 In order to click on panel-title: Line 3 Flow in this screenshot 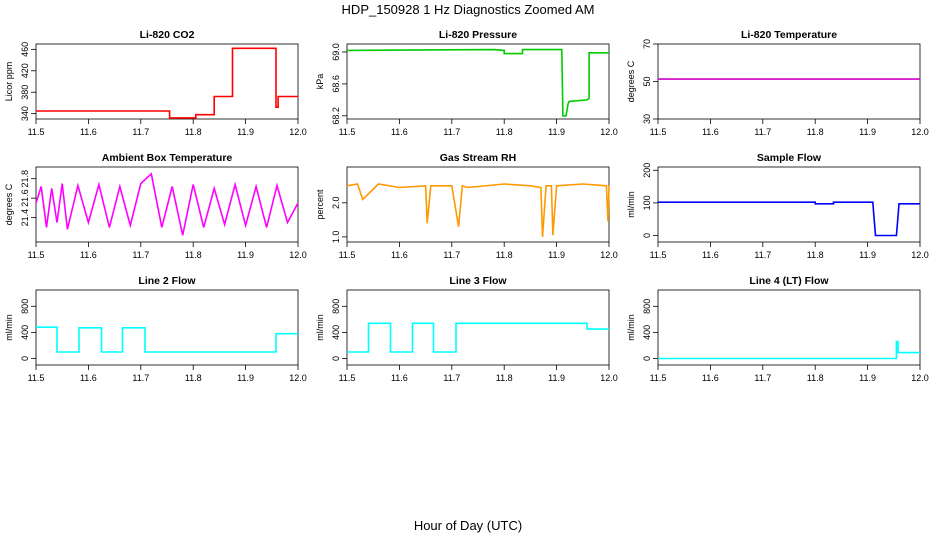, I will do `click(478, 281)`.